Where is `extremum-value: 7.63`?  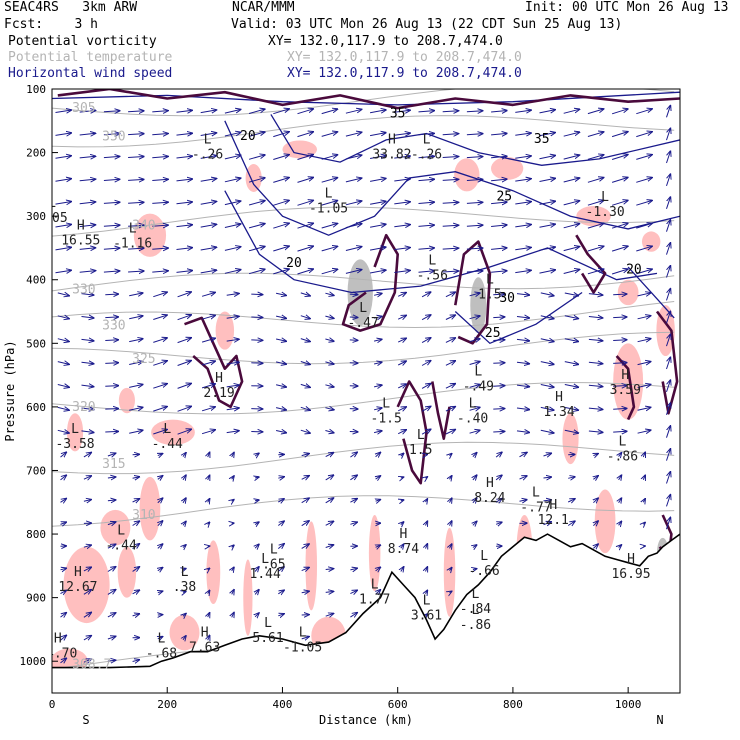
extremum-value: 7.63 is located at coordinates (204, 647).